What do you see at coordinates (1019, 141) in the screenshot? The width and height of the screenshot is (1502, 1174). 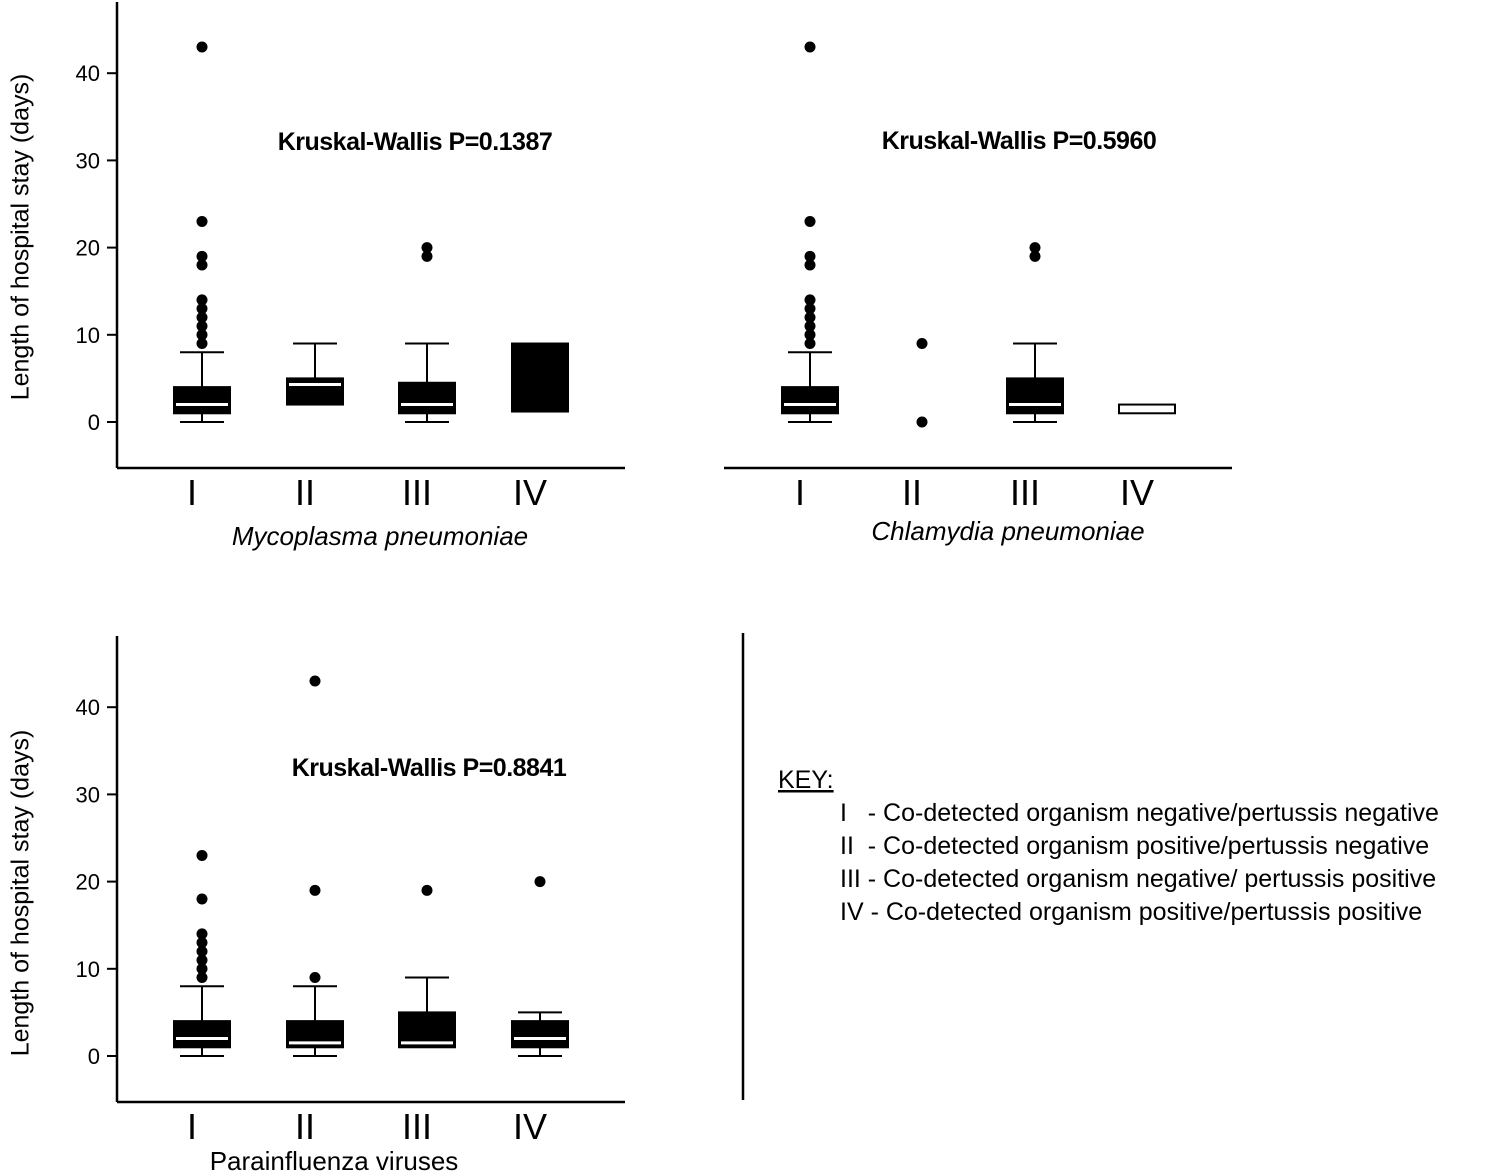 I see `kruskal-wallis-annotation: Kruskal-Wallis P=0.5960` at bounding box center [1019, 141].